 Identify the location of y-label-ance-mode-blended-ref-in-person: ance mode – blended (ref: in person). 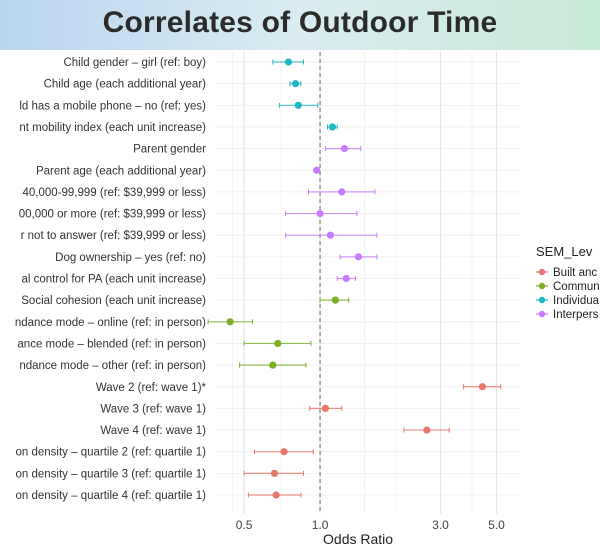
(111, 344).